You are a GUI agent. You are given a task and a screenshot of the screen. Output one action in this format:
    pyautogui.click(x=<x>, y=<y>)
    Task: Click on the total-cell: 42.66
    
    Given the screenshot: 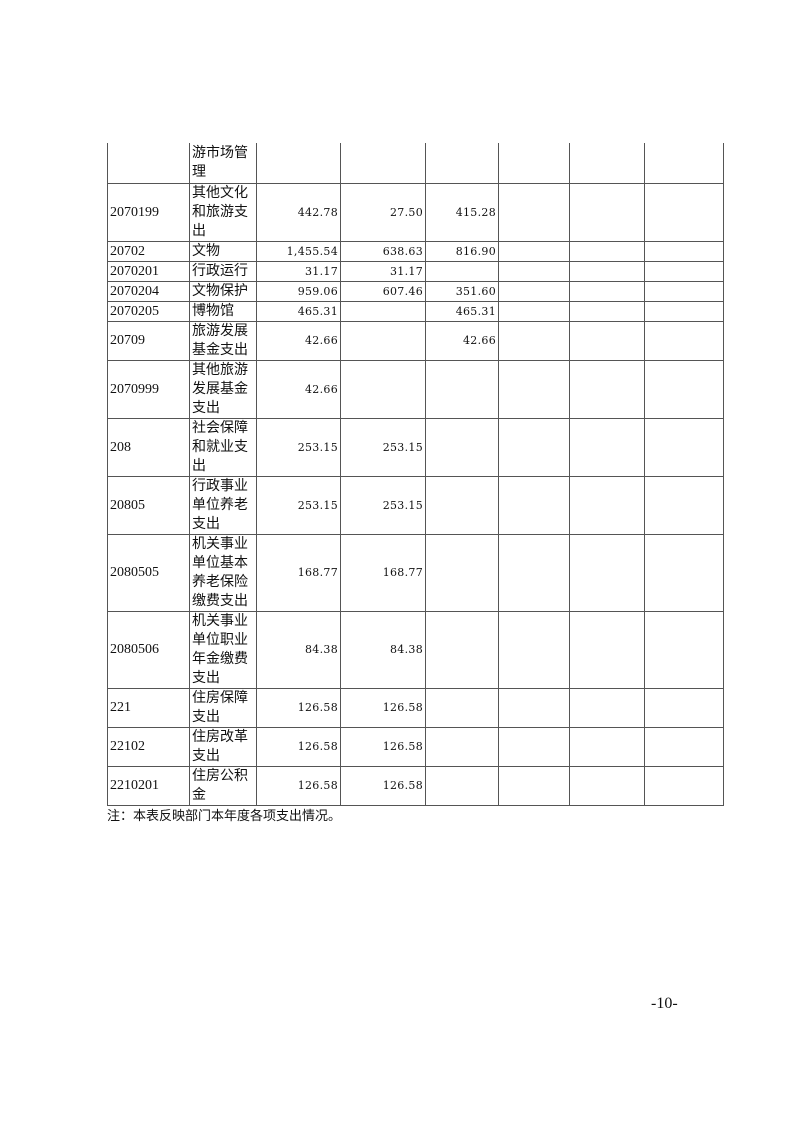 What is the action you would take?
    pyautogui.click(x=298, y=340)
    